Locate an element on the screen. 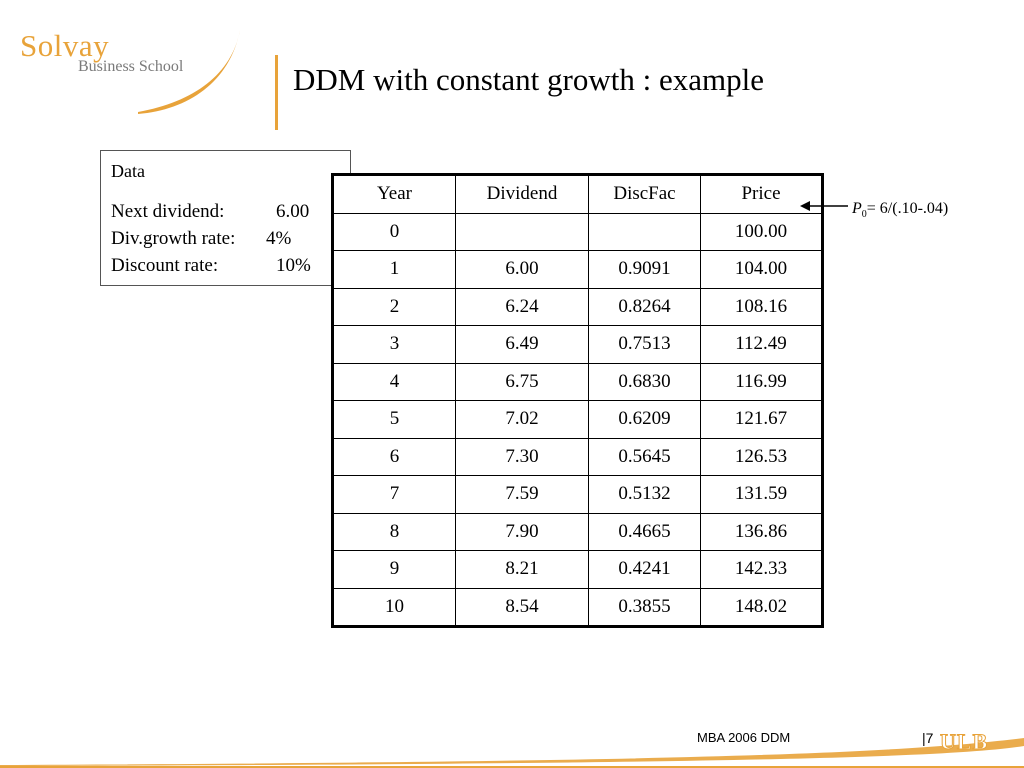 The image size is (1024, 768). cell-year: 10 is located at coordinates (394, 607).